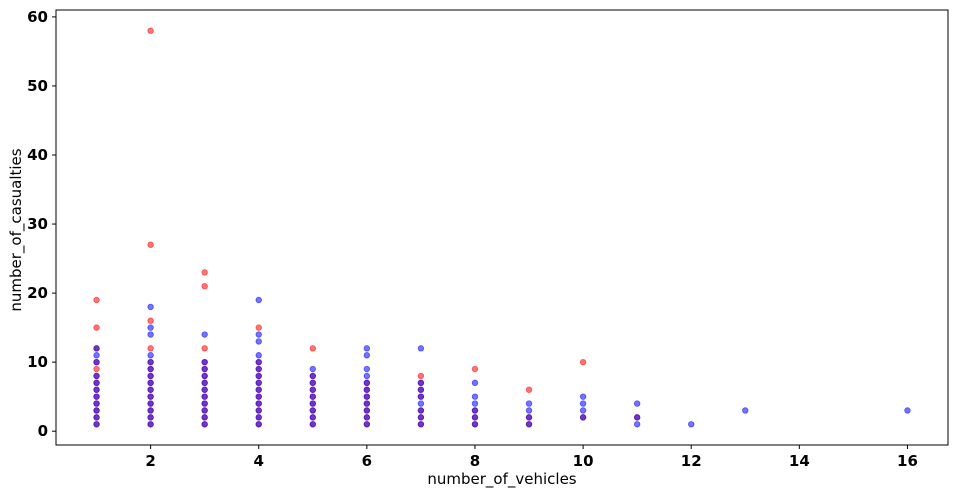  Describe the element at coordinates (531, 461) in the screenshot. I see `x-tick-labels: 2 4 6 8 10 12 14 16` at that location.